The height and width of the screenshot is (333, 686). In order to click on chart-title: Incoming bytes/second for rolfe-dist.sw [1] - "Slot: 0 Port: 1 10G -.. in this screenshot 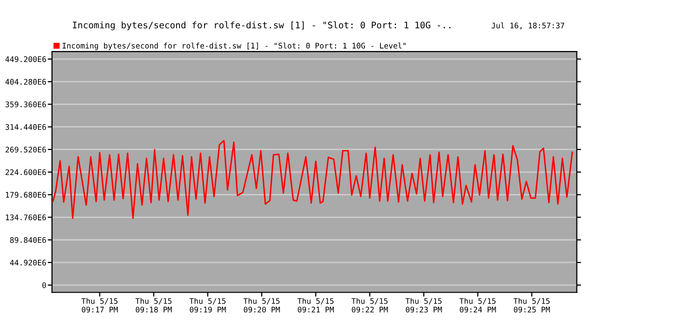, I will do `click(261, 25)`.